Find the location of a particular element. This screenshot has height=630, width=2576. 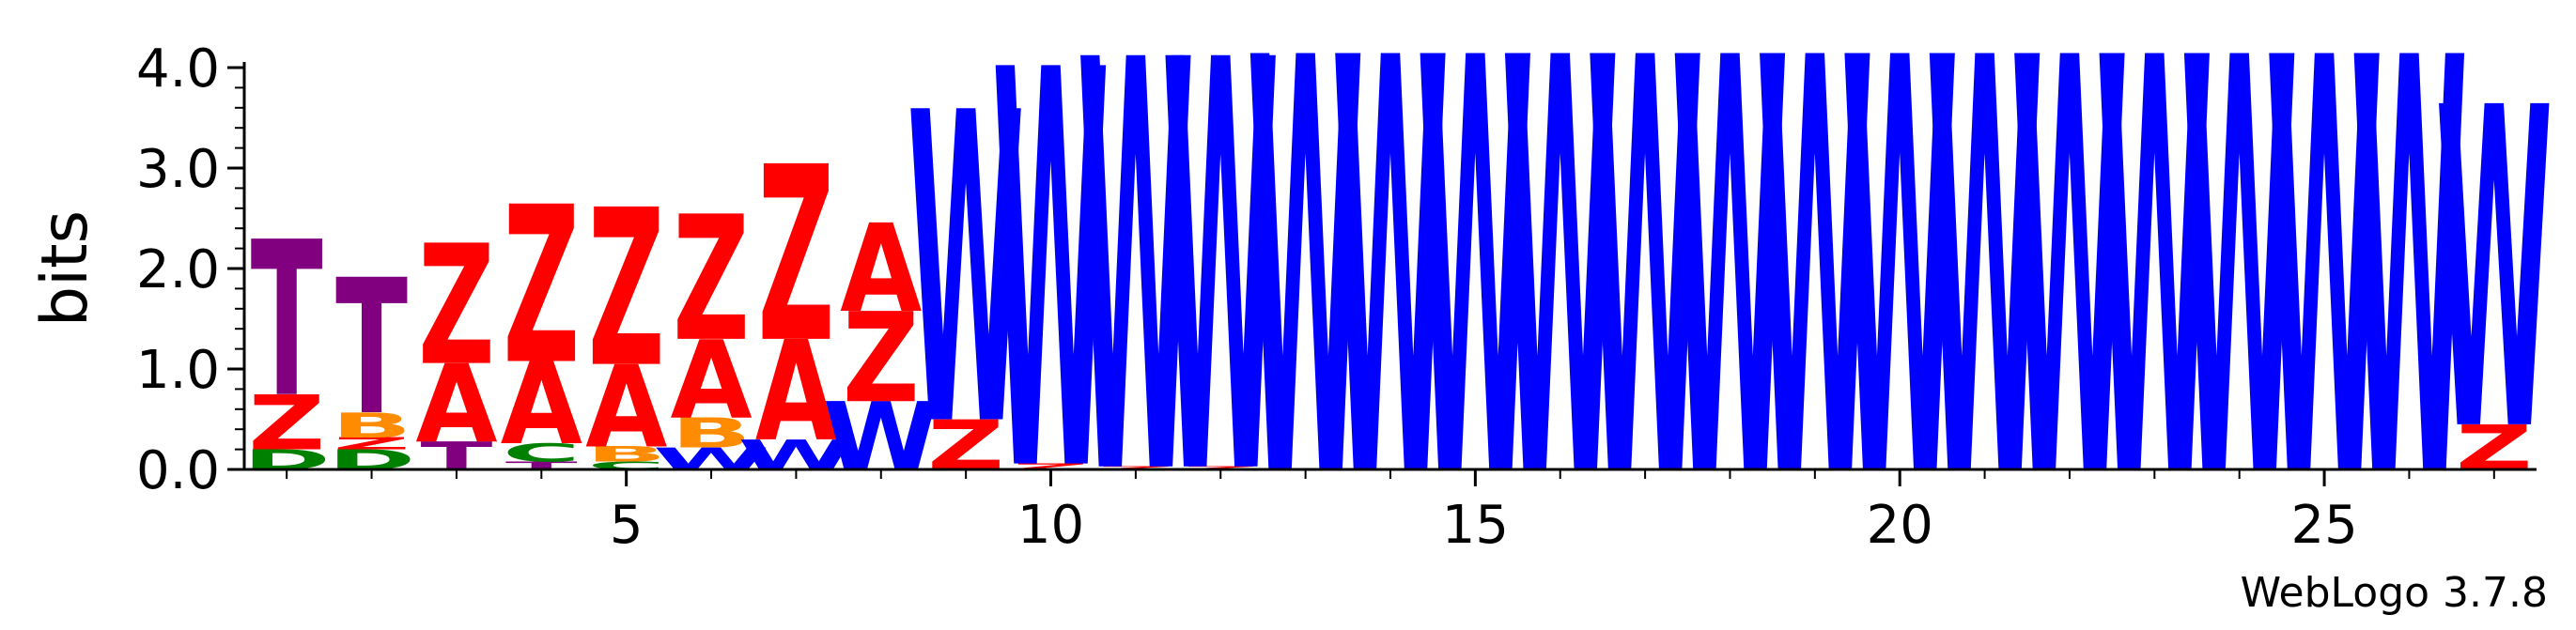

y-tick-label: 2.0 is located at coordinates (178, 269).